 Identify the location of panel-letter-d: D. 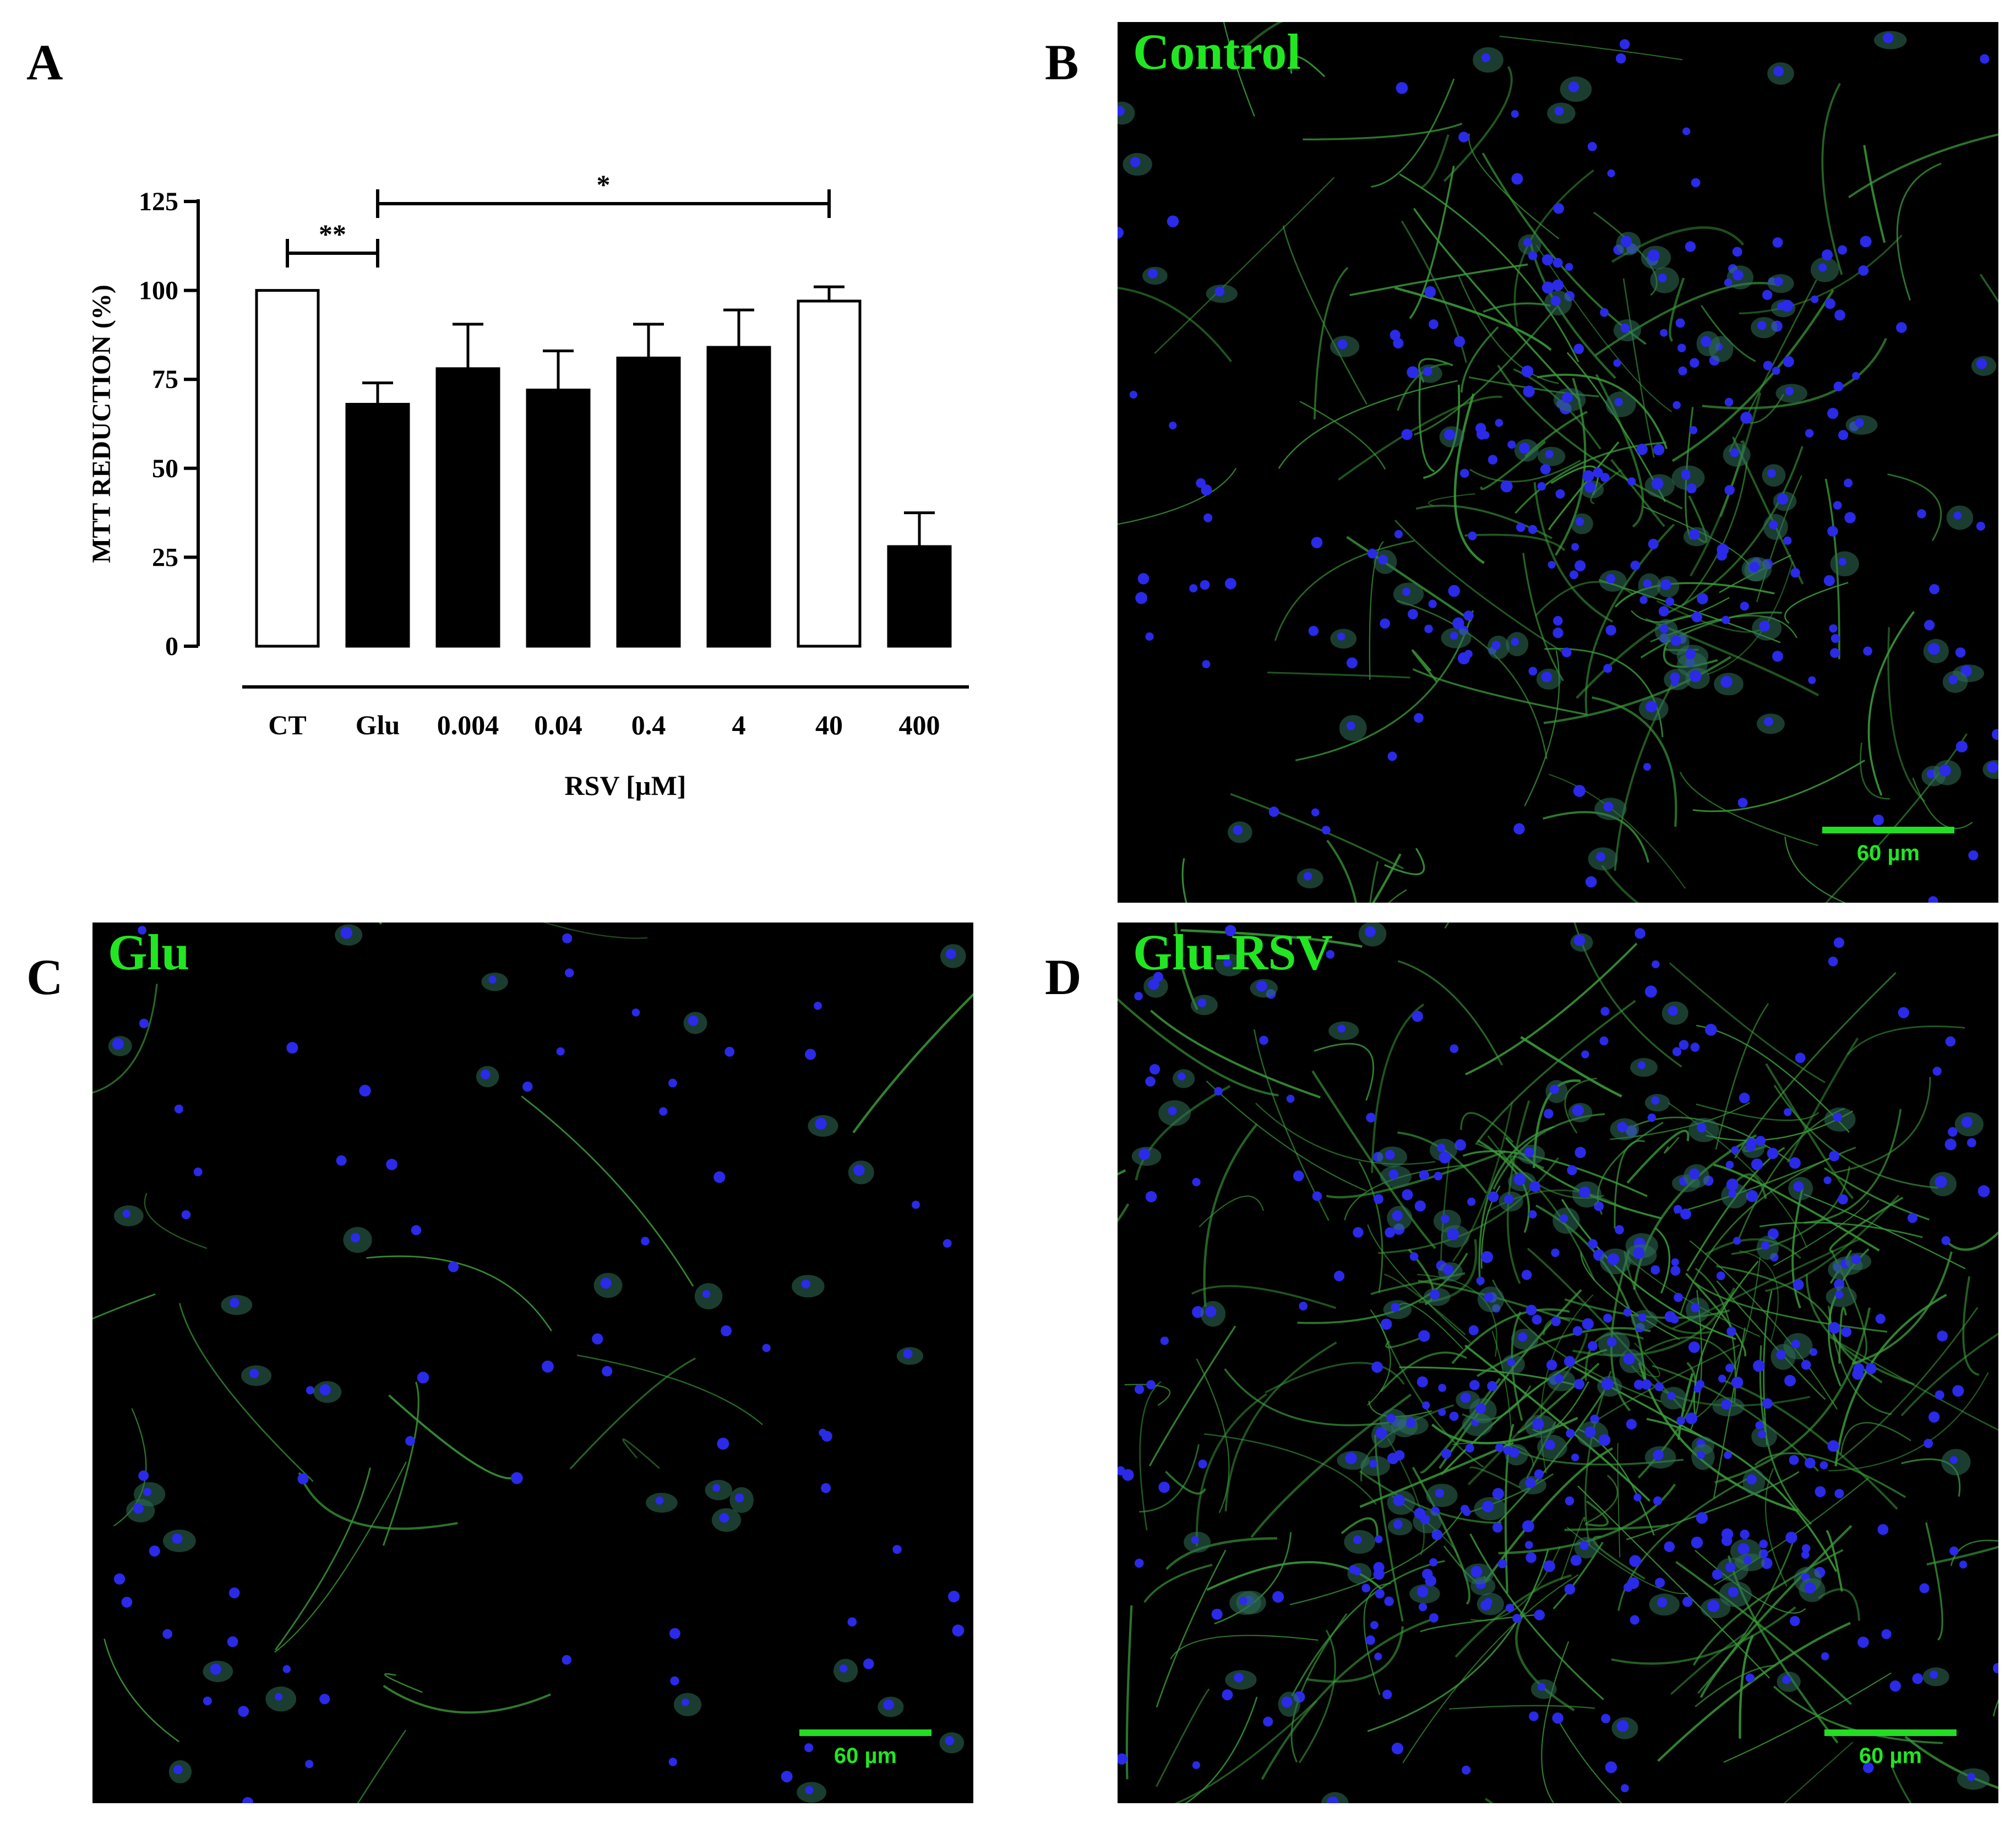
(1063, 977).